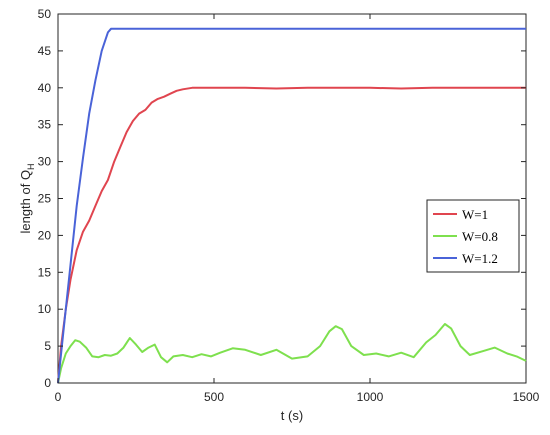 This screenshot has width=550, height=435. What do you see at coordinates (475, 214) in the screenshot?
I see `legend-label-0: W=1` at bounding box center [475, 214].